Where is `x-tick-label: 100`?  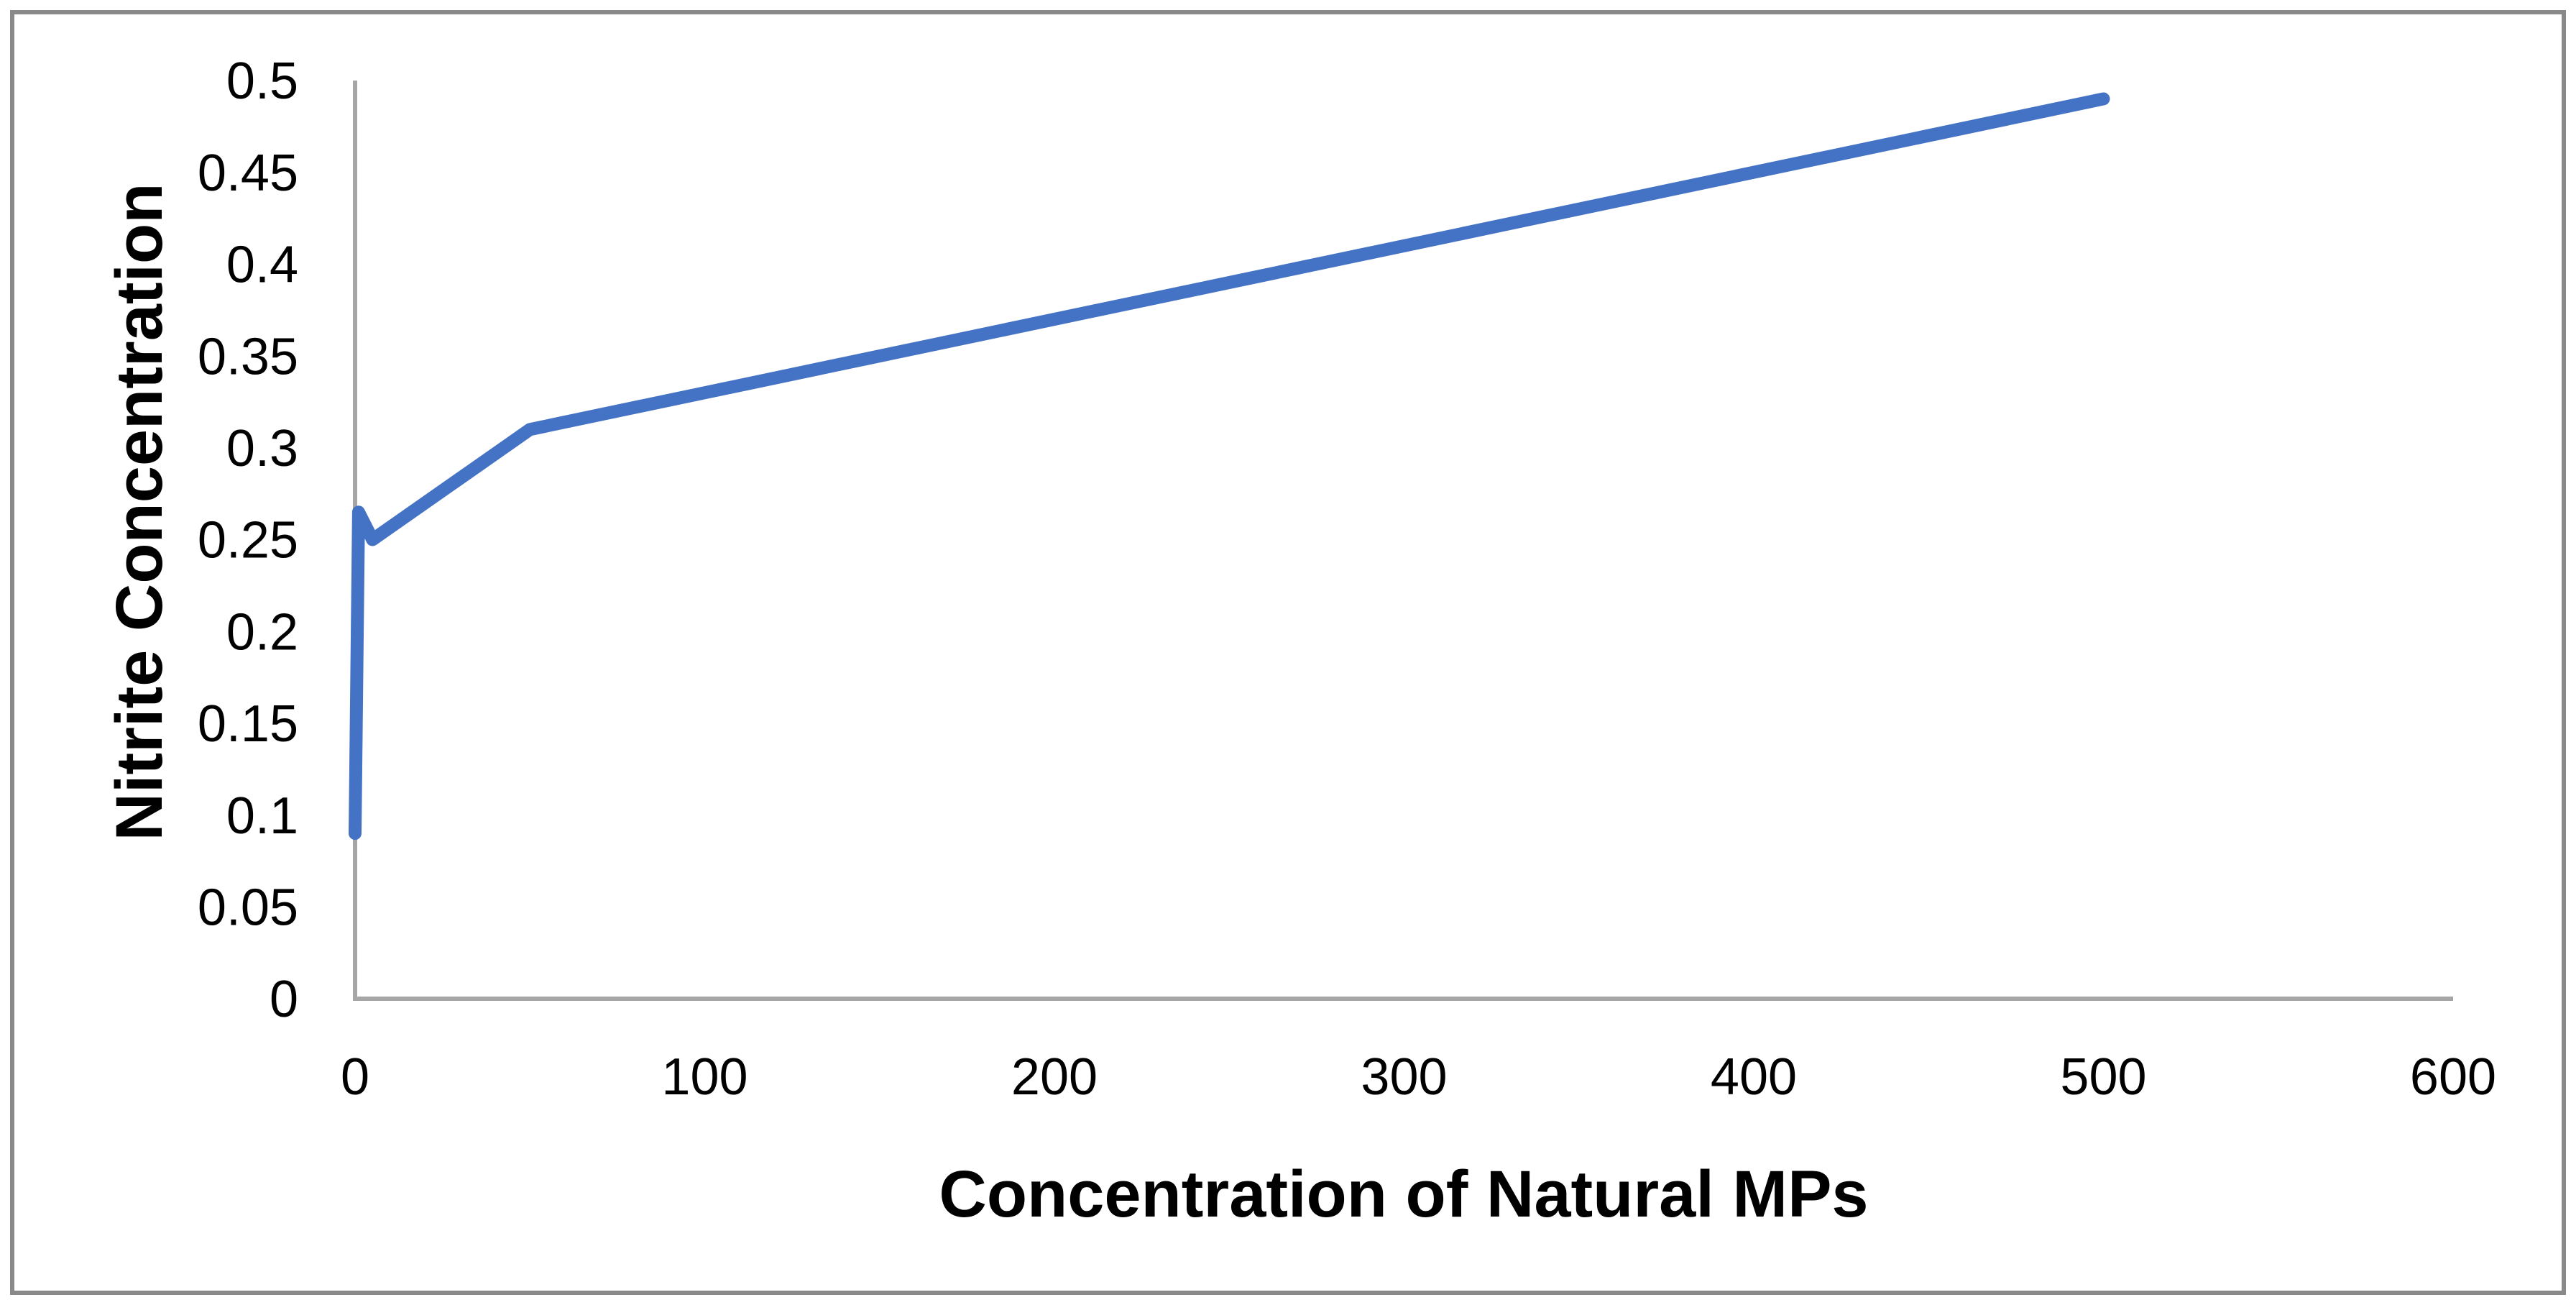 x-tick-label: 100 is located at coordinates (704, 1077).